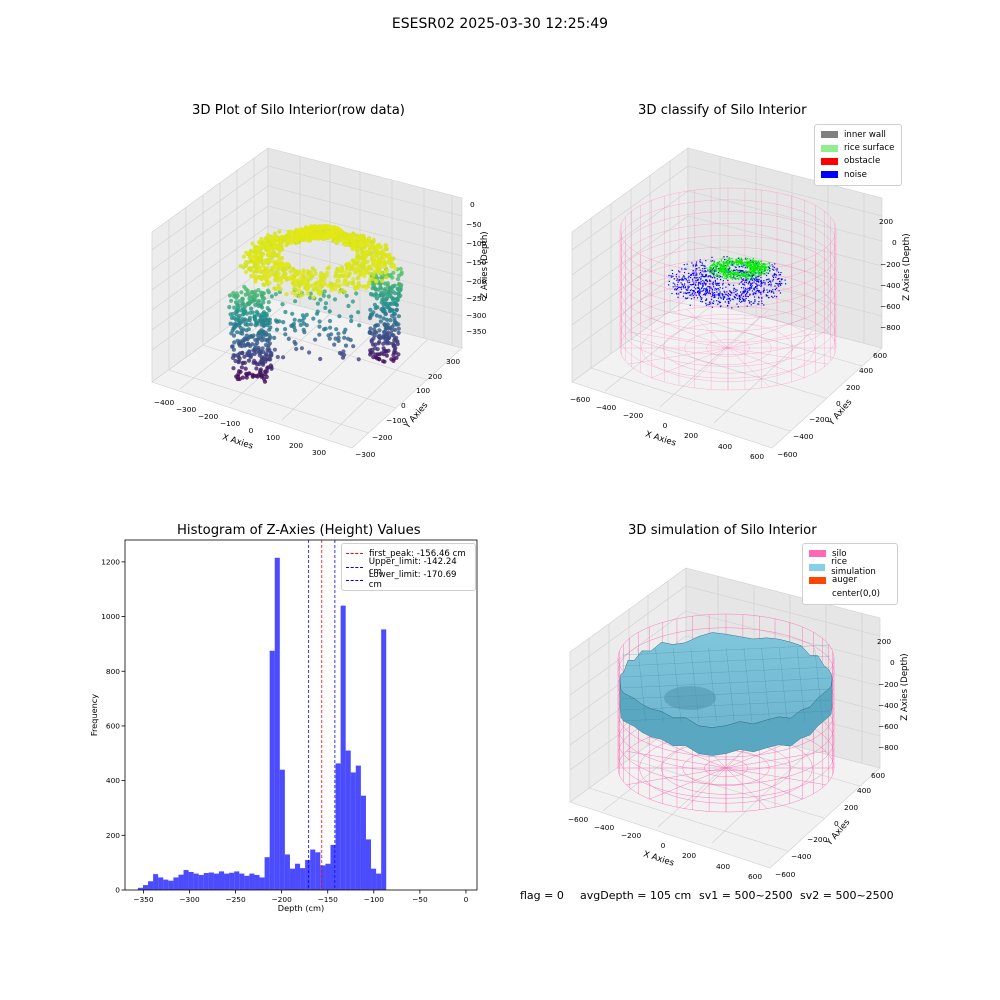 Image resolution: width=1000 pixels, height=1000 pixels. Describe the element at coordinates (728, 348) in the screenshot. I see `silo-floor-ring` at that location.